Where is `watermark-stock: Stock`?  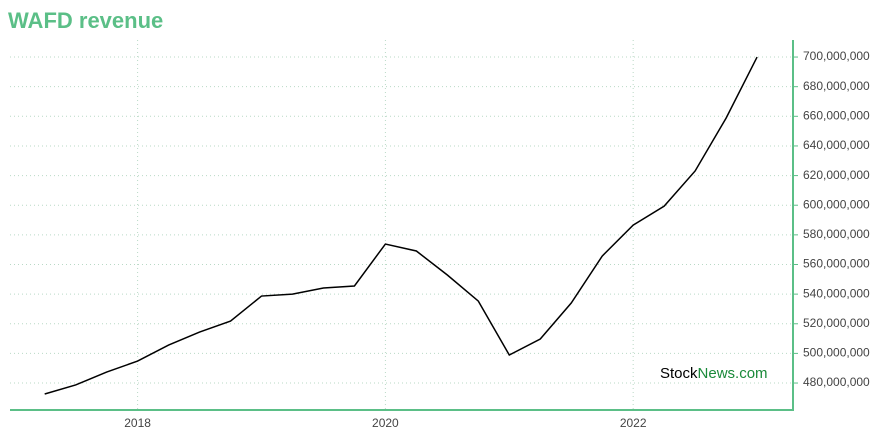
watermark-stock: Stock is located at coordinates (679, 373).